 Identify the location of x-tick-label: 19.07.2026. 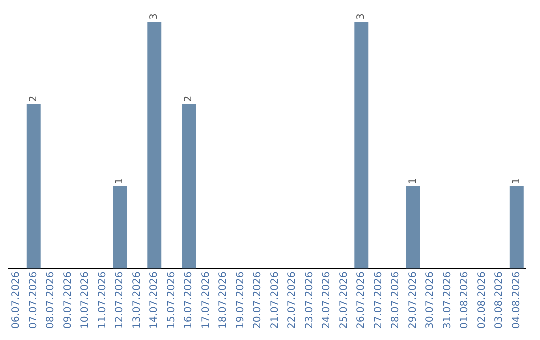
(240, 301).